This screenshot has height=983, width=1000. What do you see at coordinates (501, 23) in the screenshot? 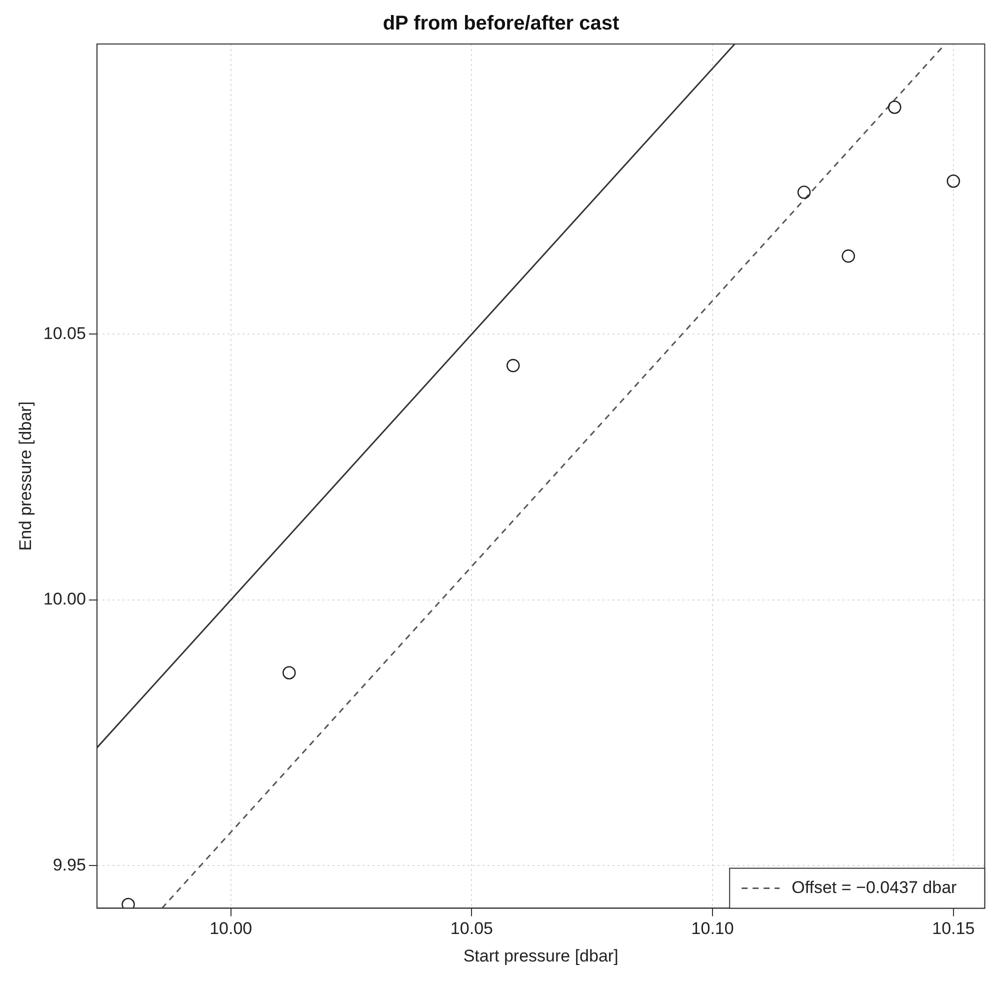
I see `chart-title: dP from before/after cast` at bounding box center [501, 23].